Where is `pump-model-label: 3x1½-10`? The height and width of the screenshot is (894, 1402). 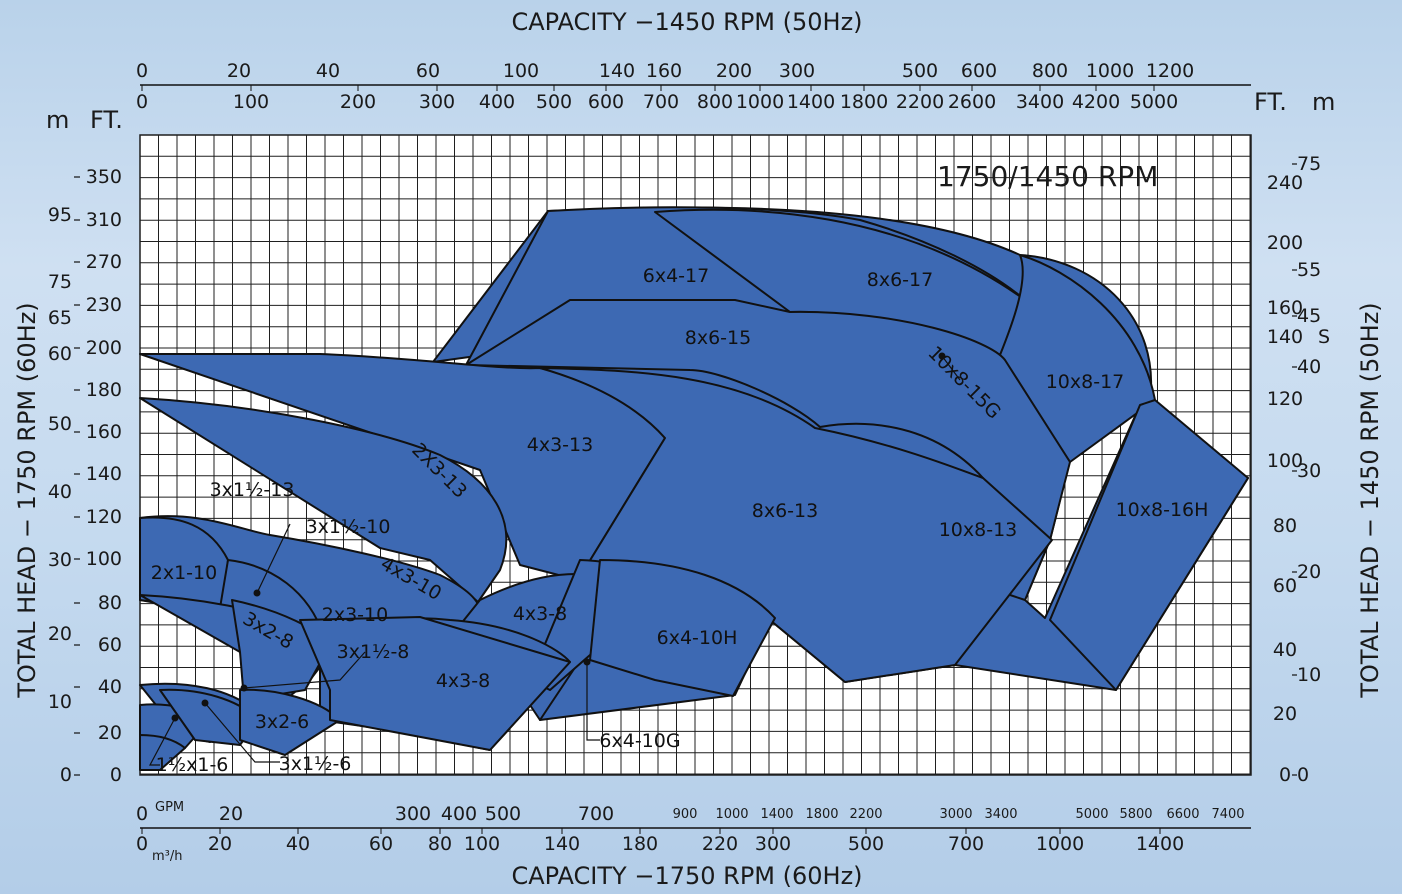
pump-model-label: 3x1½-10 is located at coordinates (348, 527).